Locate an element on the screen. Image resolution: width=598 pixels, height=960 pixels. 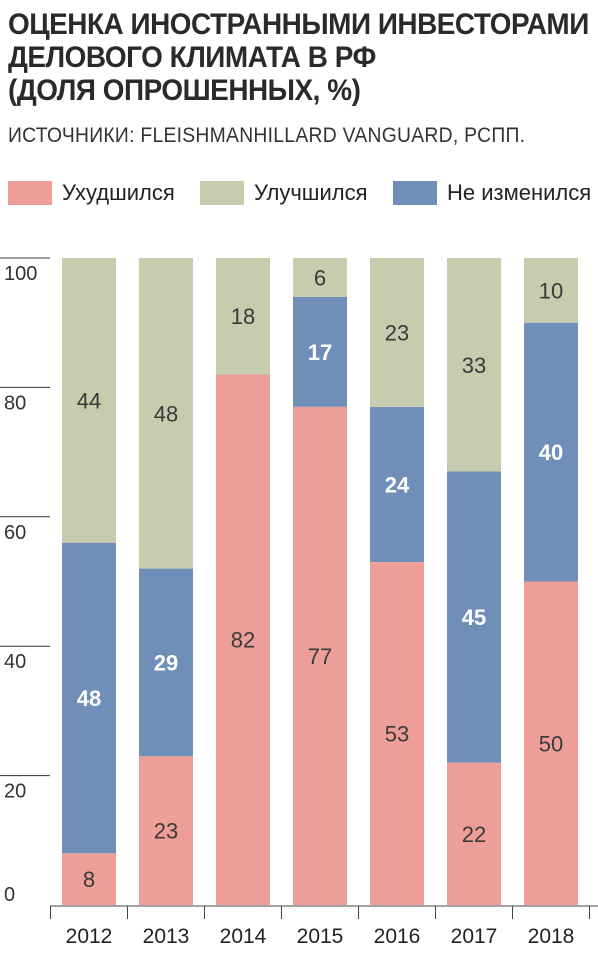
legend-label-unchanged: Не изменился is located at coordinates (519, 192).